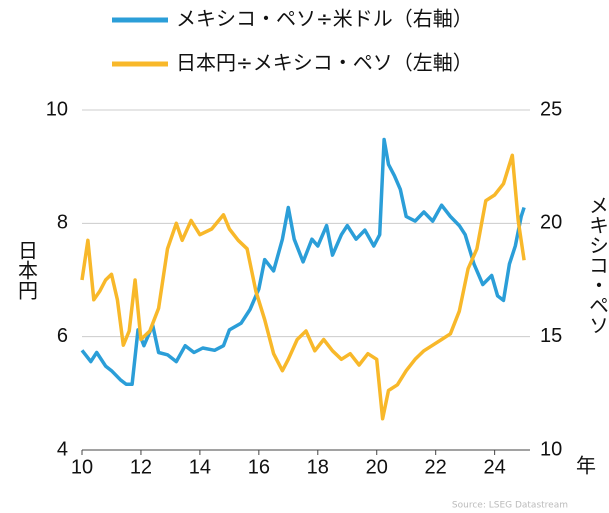 This screenshot has height=513, width=609. I want to click on y2-axis-label: メキシコ・ペソ, so click(597, 265).